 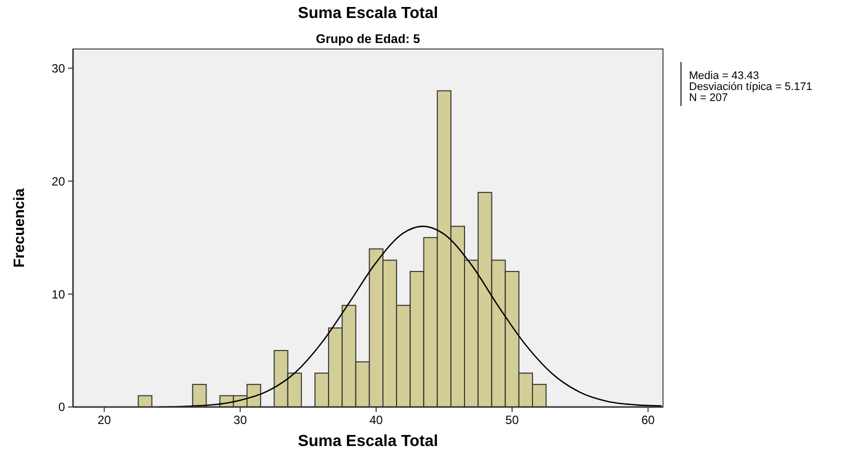 I want to click on x-tick-label: 60, so click(x=648, y=420).